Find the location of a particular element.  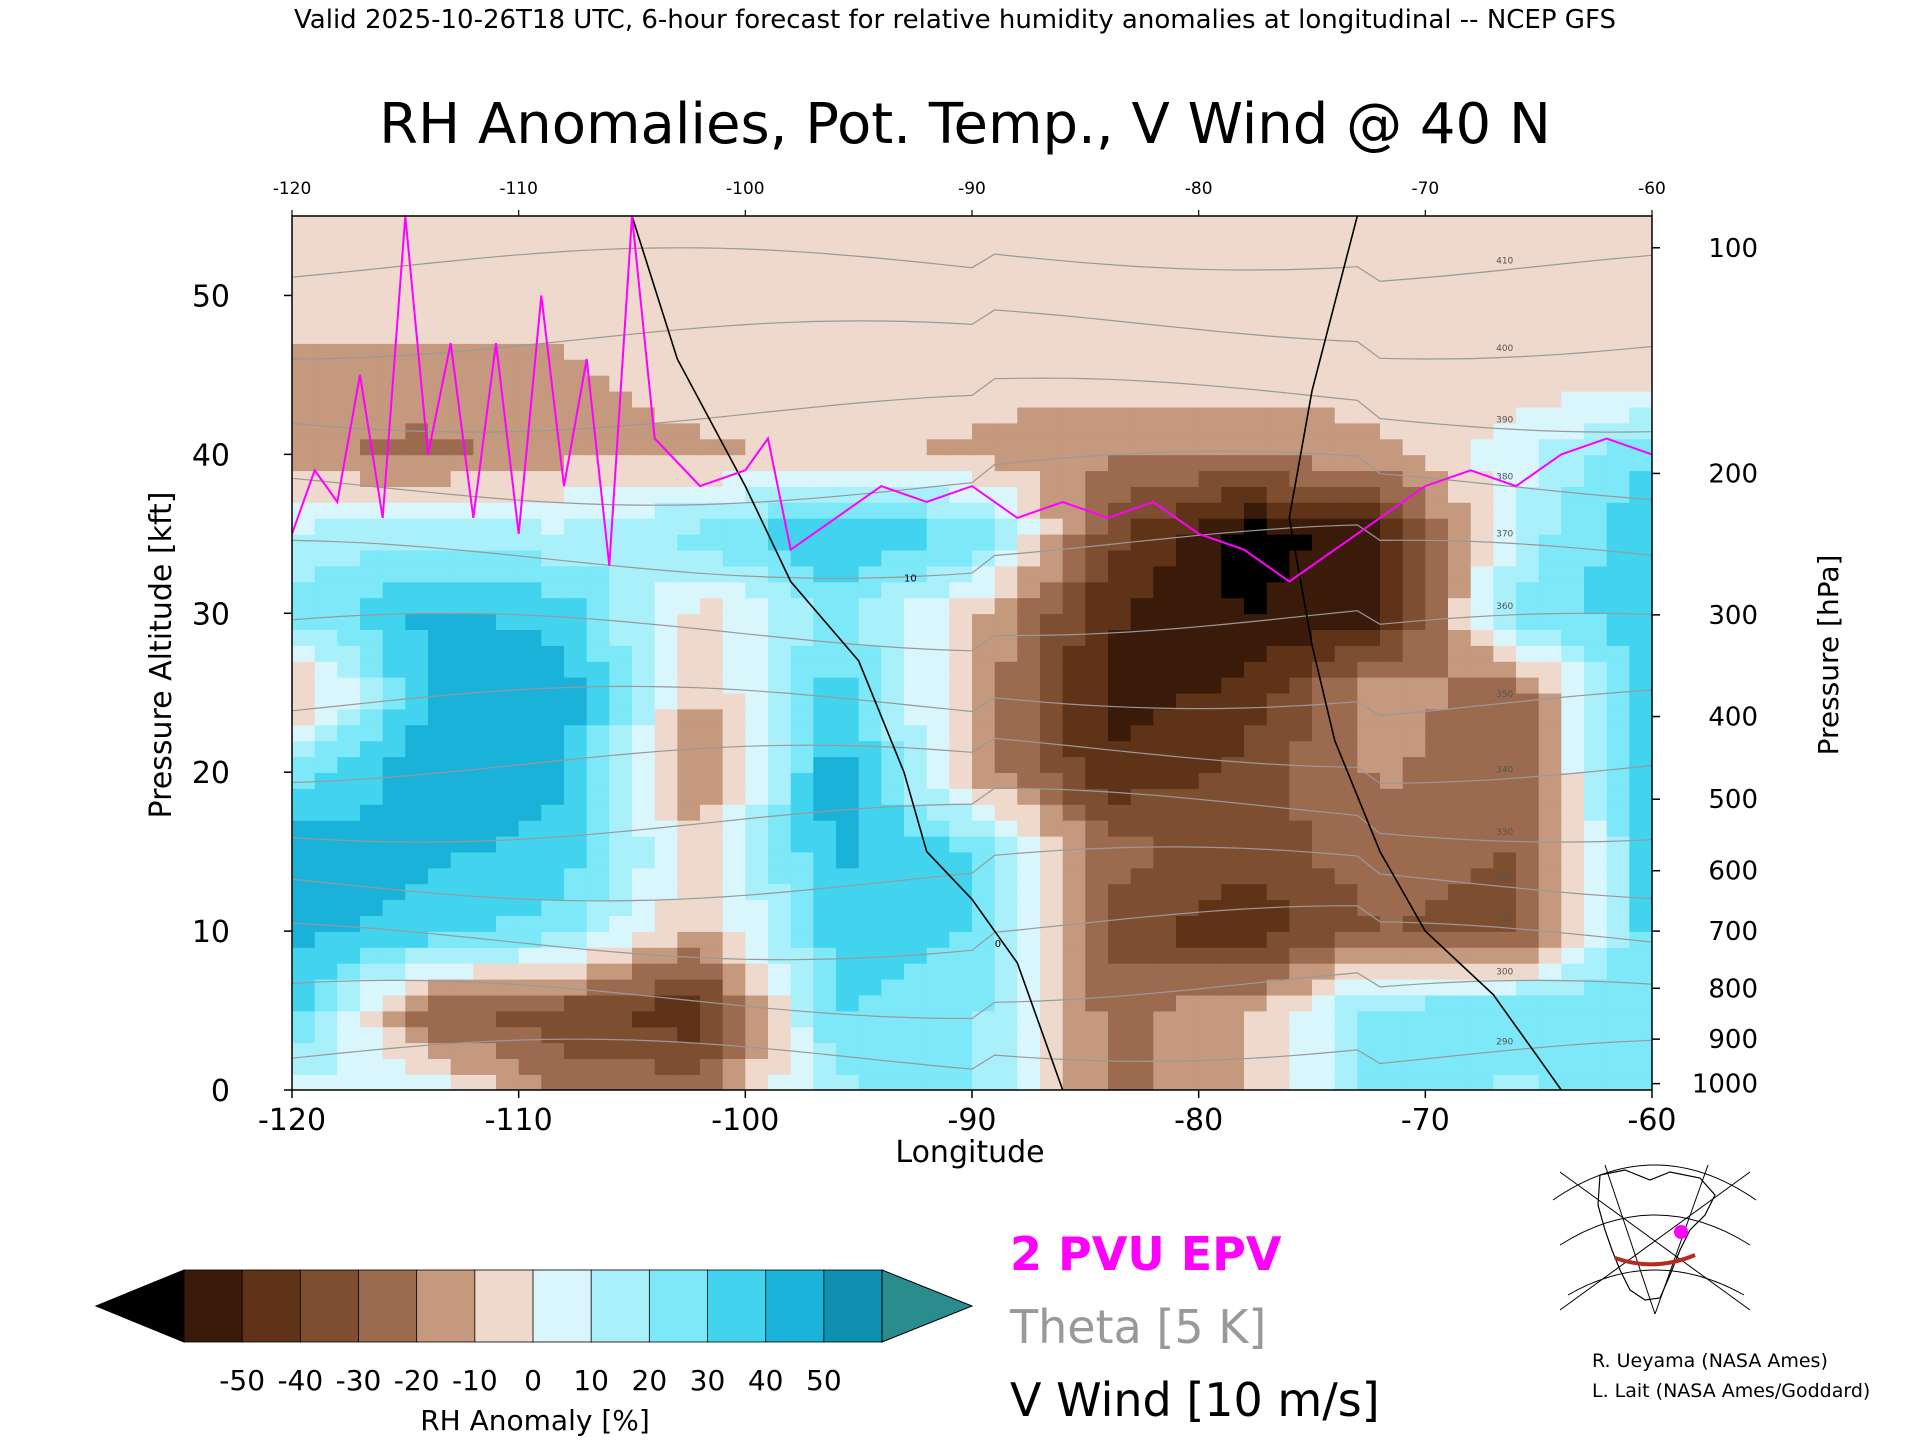

y-right-tick-label: 500 is located at coordinates (1733, 800).